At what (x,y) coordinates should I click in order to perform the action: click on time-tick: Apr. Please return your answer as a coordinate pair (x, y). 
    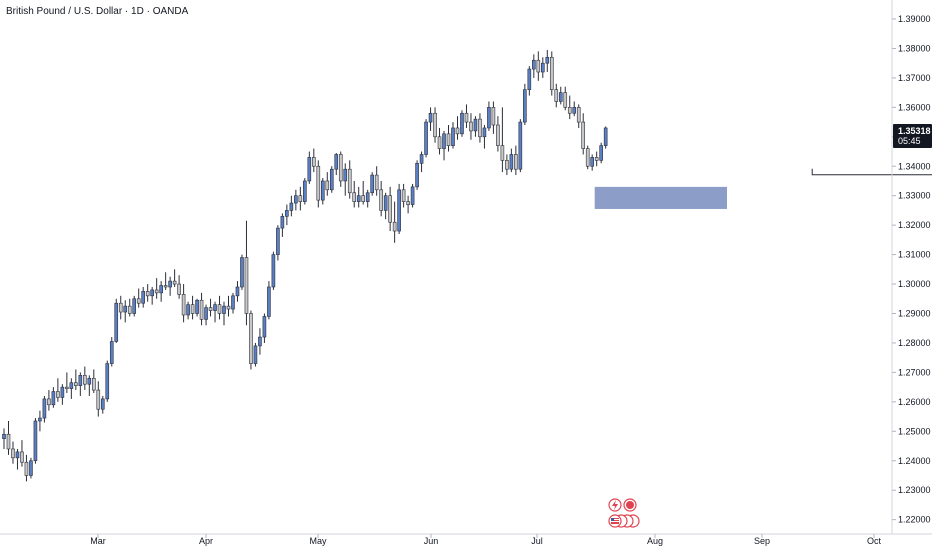
    Looking at the image, I should click on (206, 540).